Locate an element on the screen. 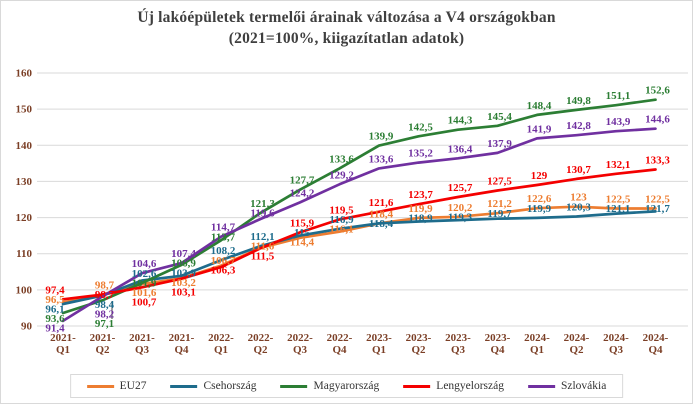 The width and height of the screenshot is (693, 404). x-tick-label: 2022-Q4 is located at coordinates (340, 344).